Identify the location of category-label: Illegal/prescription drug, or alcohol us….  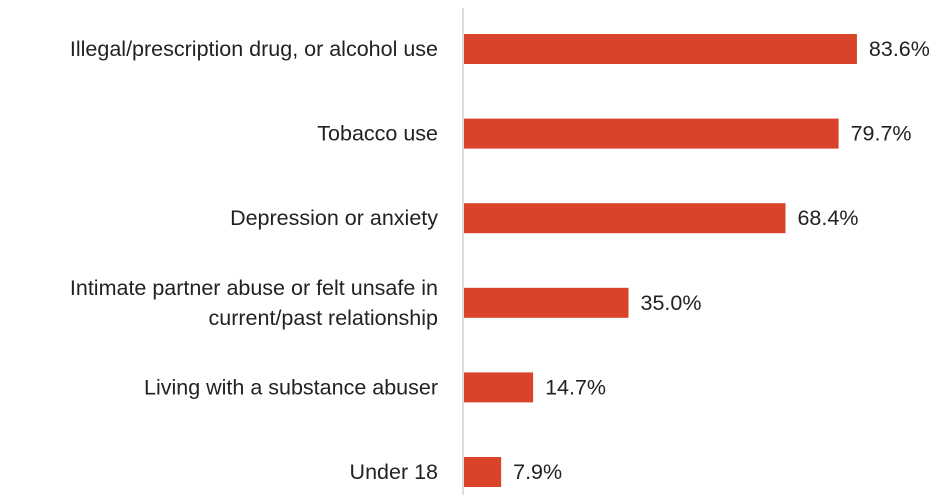
(254, 49).